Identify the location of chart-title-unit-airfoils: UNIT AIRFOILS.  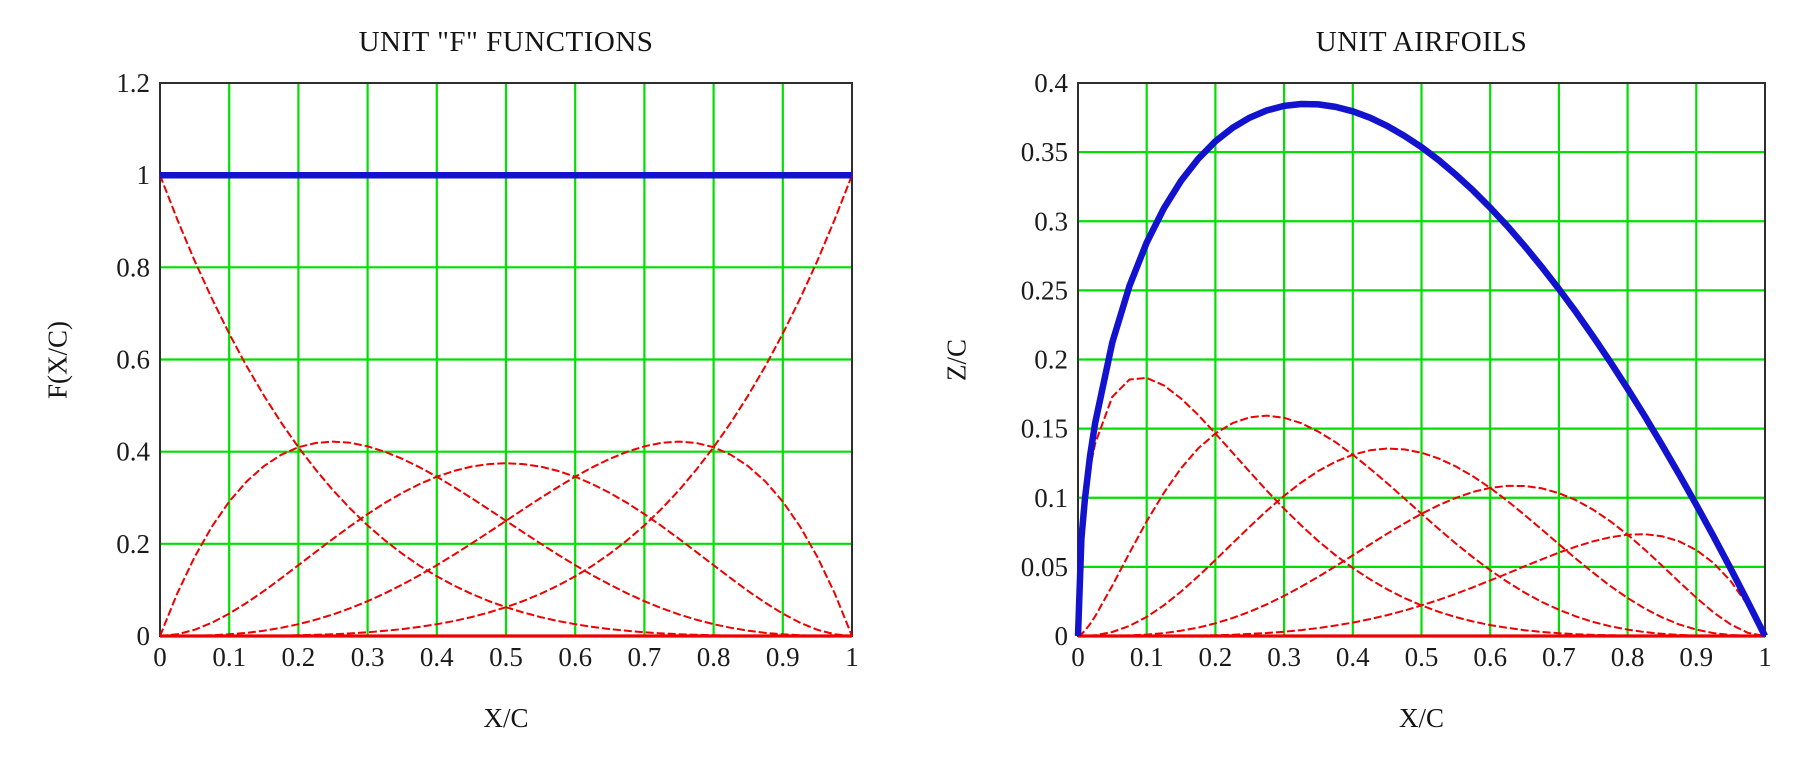
(1421, 42).